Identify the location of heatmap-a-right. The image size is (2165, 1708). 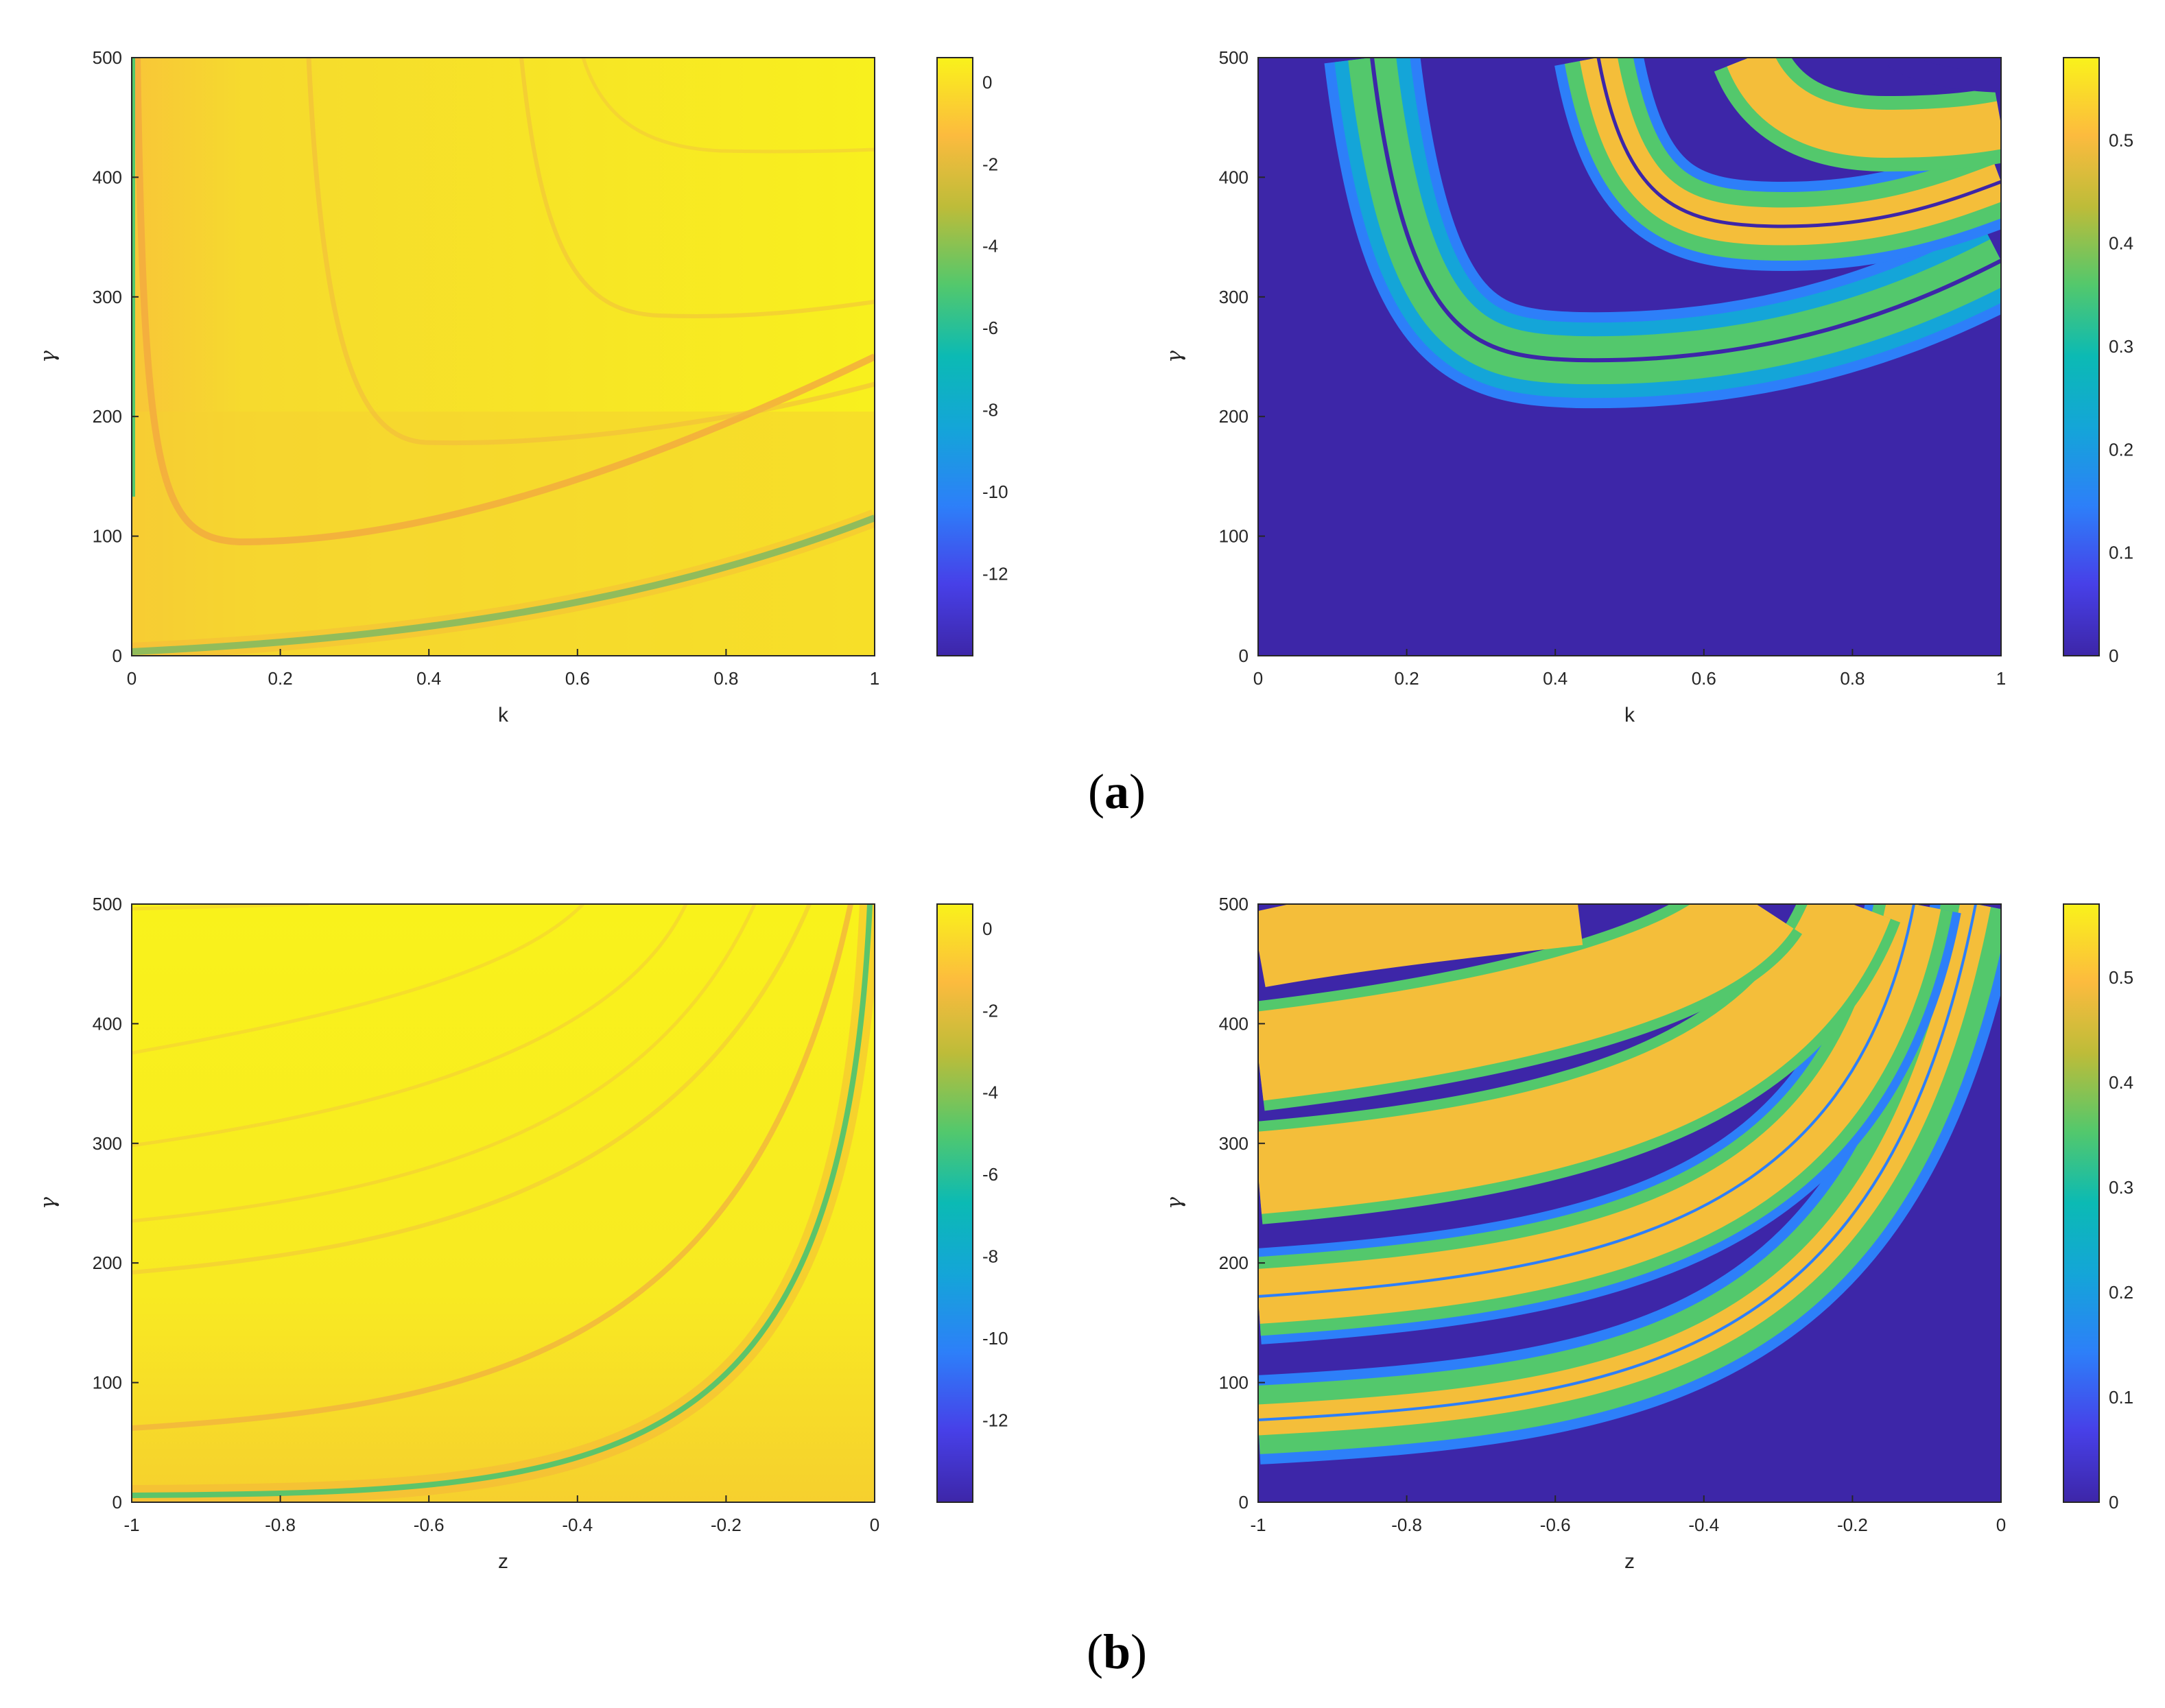
(1629, 357).